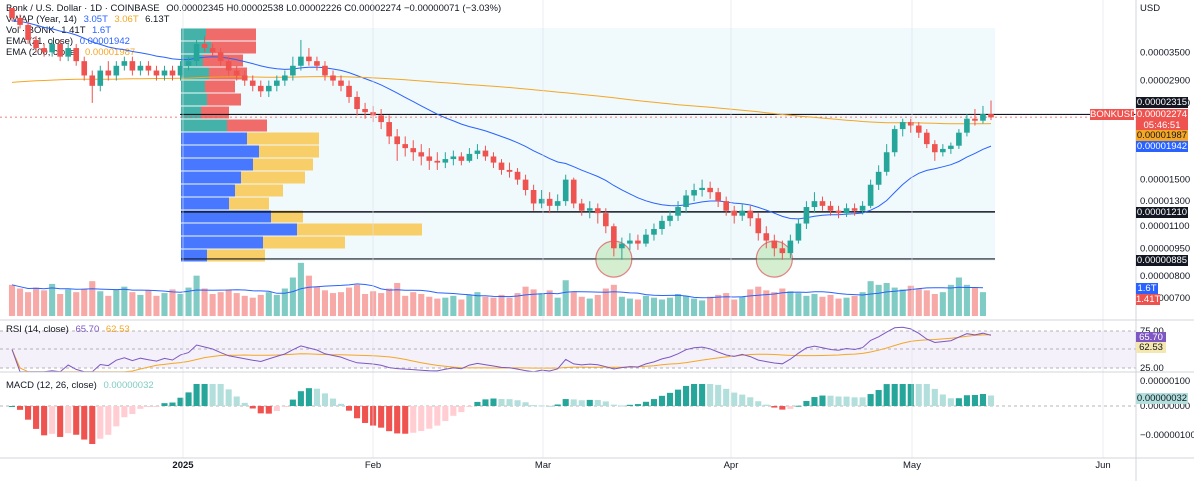 The height and width of the screenshot is (481, 1194). I want to click on vwap-label: VWAP (Year, 14), so click(41, 19).